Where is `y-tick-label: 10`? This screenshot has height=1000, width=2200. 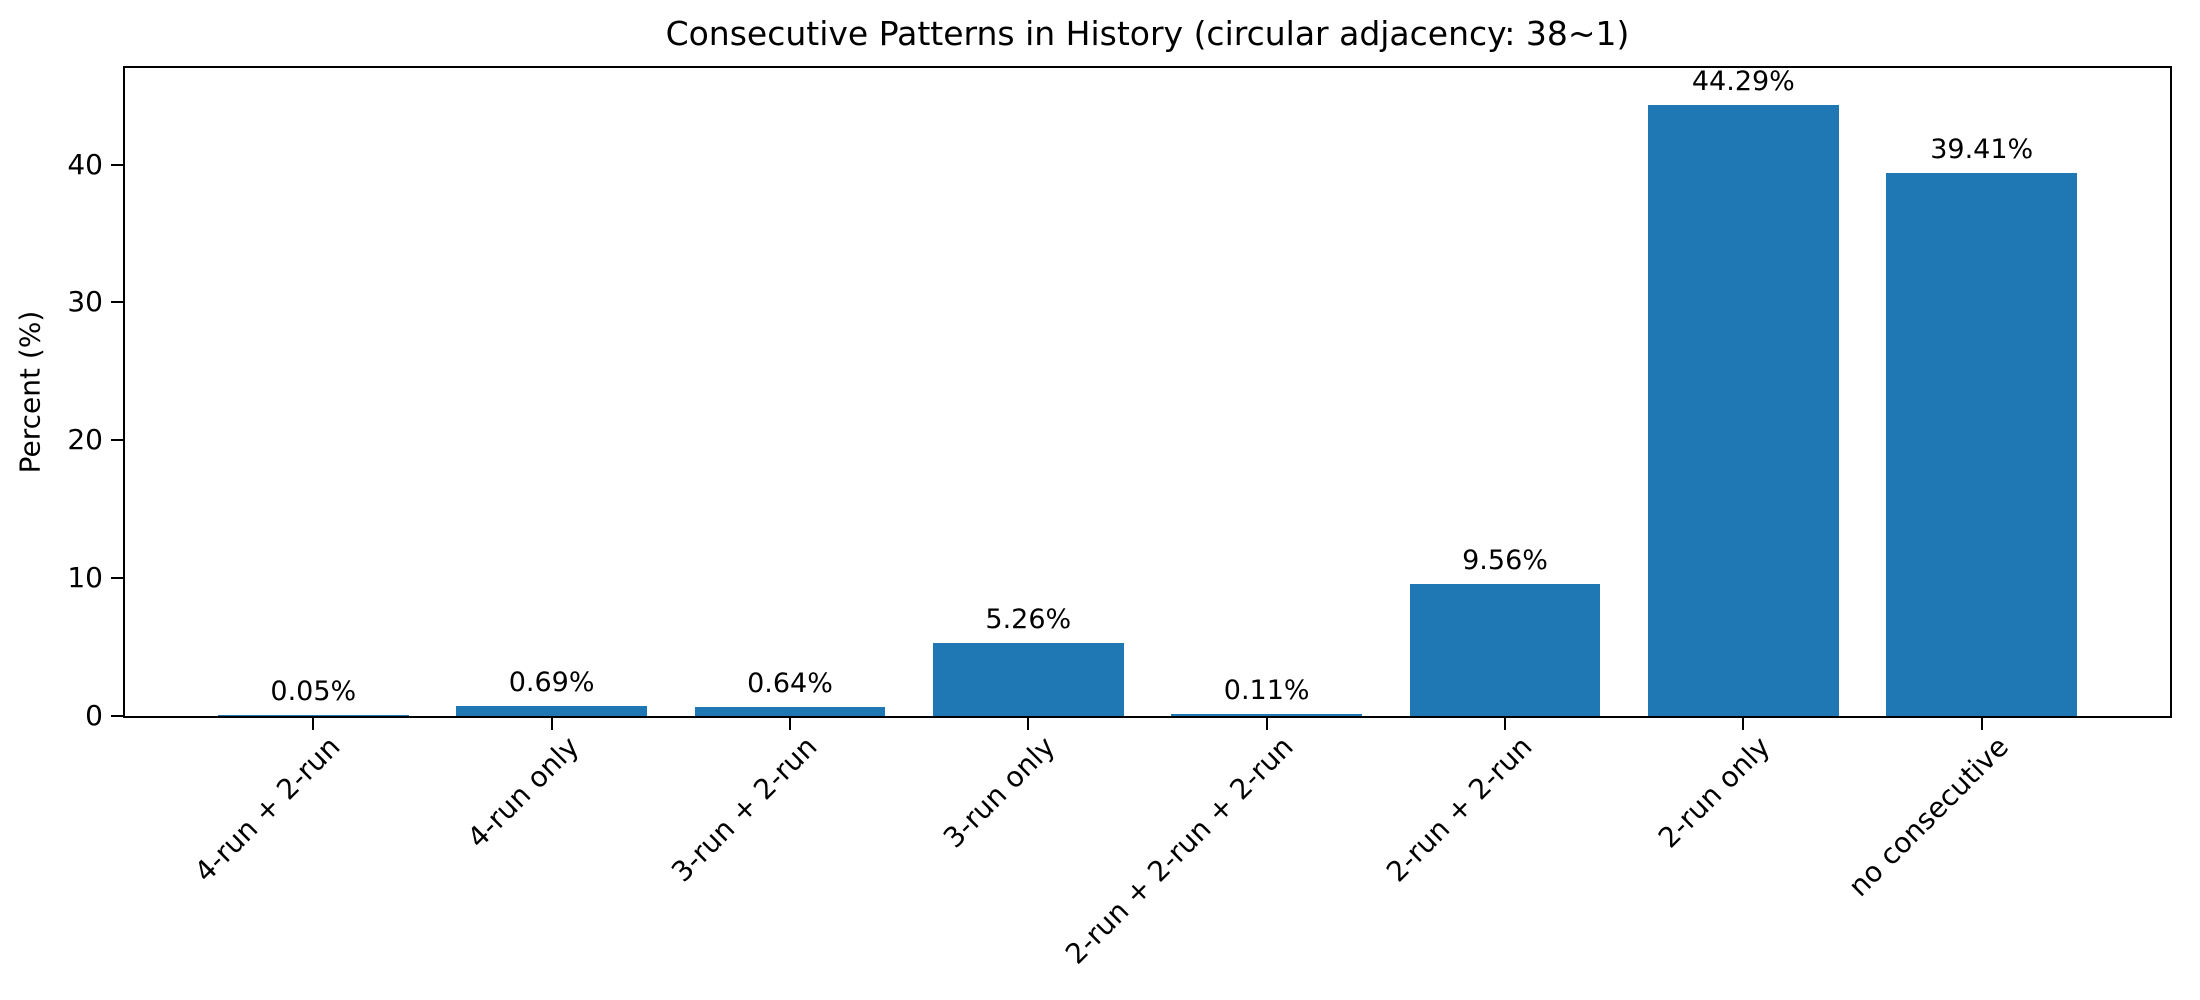
y-tick-label: 10 is located at coordinates (85, 578).